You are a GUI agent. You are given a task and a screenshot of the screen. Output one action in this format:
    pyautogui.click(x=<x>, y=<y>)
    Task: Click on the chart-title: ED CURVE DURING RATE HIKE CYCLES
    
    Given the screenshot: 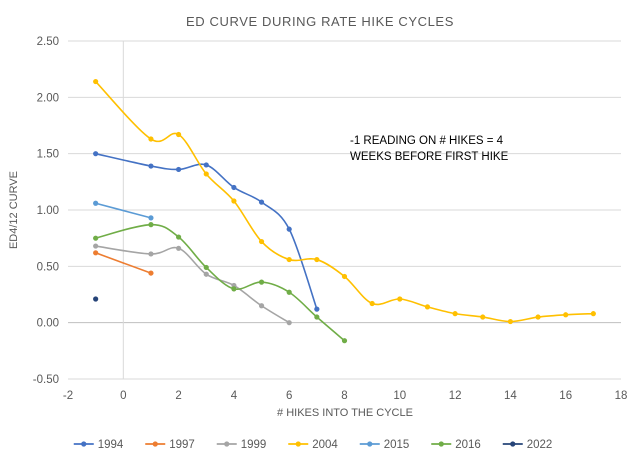 What is the action you would take?
    pyautogui.click(x=320, y=21)
    